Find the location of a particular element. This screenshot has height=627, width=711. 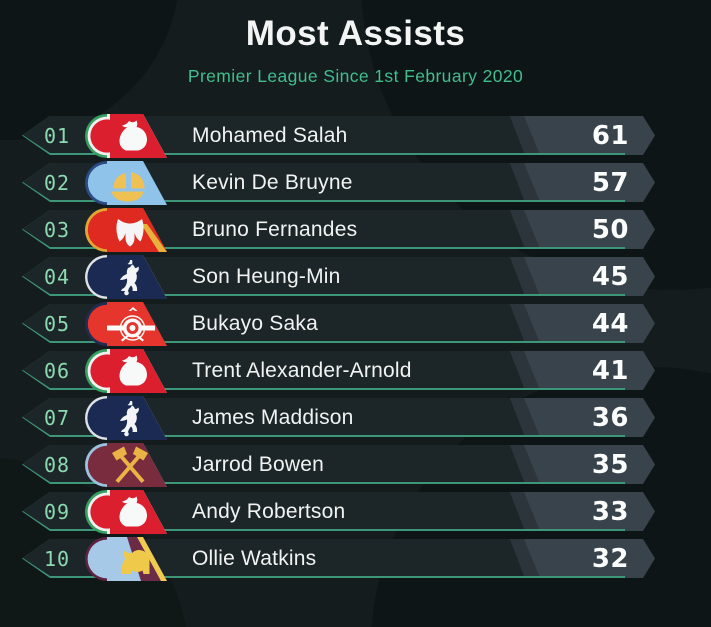

assists-value: 33 is located at coordinates (610, 511).